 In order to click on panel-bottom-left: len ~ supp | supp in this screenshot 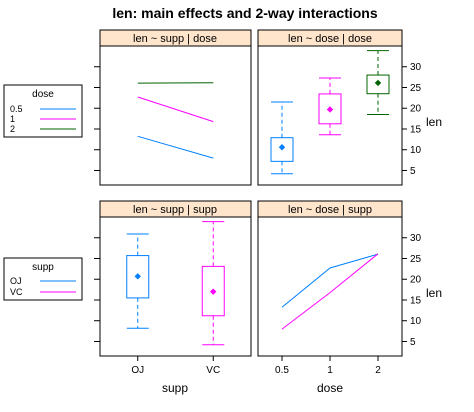, I will do `click(175, 278)`.